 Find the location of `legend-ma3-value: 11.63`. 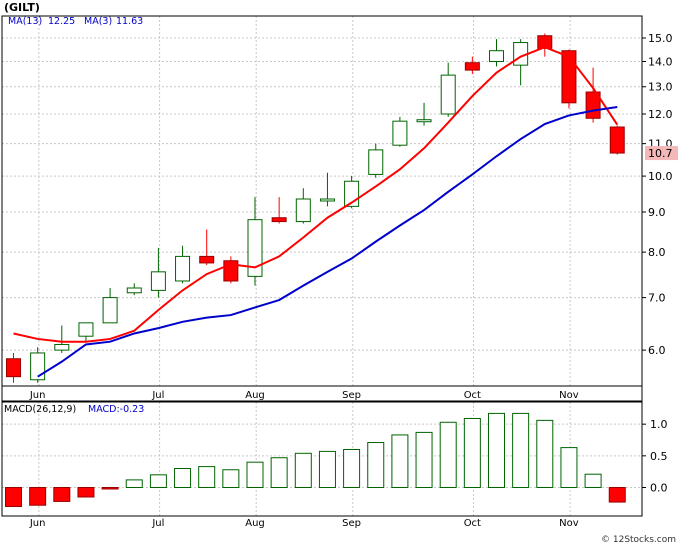

legend-ma3-value: 11.63 is located at coordinates (129, 21).